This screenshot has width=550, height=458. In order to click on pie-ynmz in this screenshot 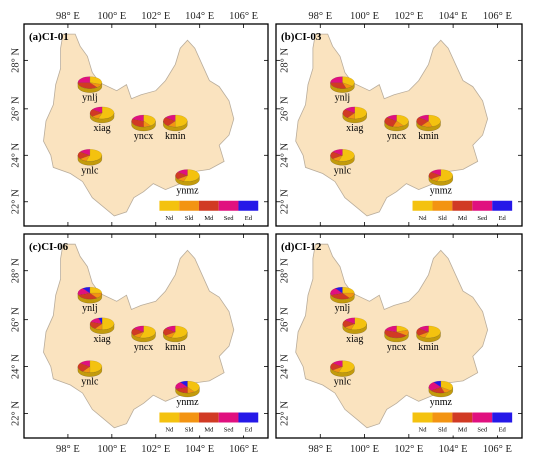, I will do `click(187, 177)`.